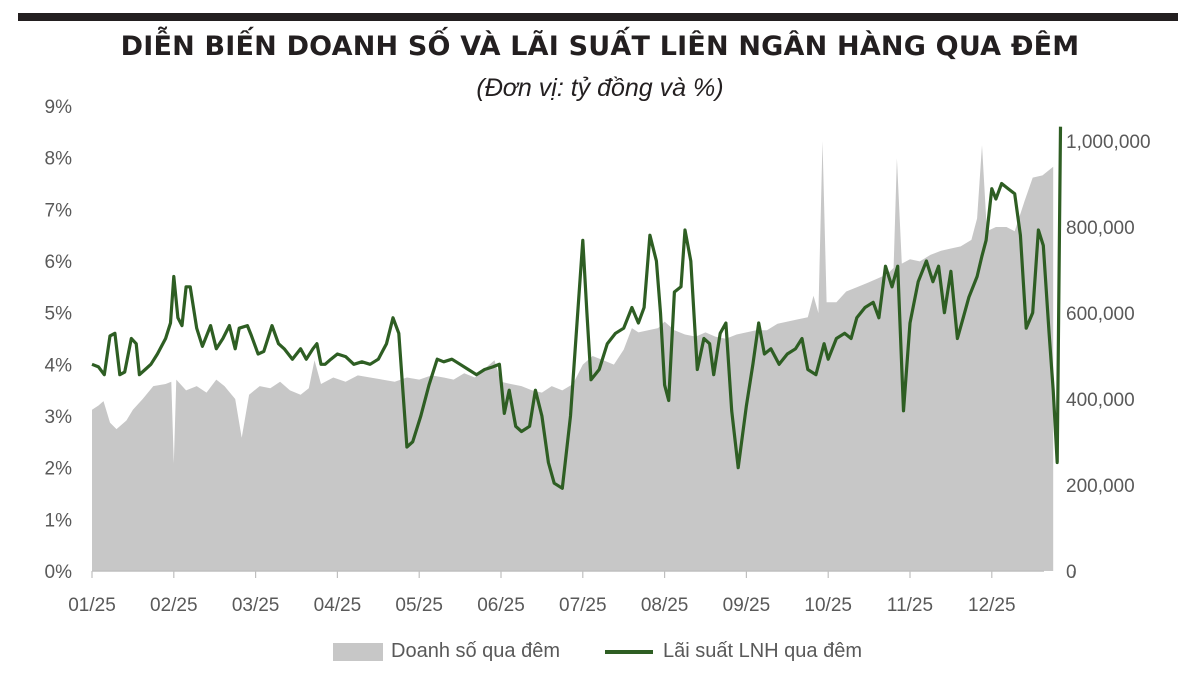 The image size is (1200, 685). Describe the element at coordinates (59, 365) in the screenshot. I see `left-axis-tick-label: 4%` at that location.